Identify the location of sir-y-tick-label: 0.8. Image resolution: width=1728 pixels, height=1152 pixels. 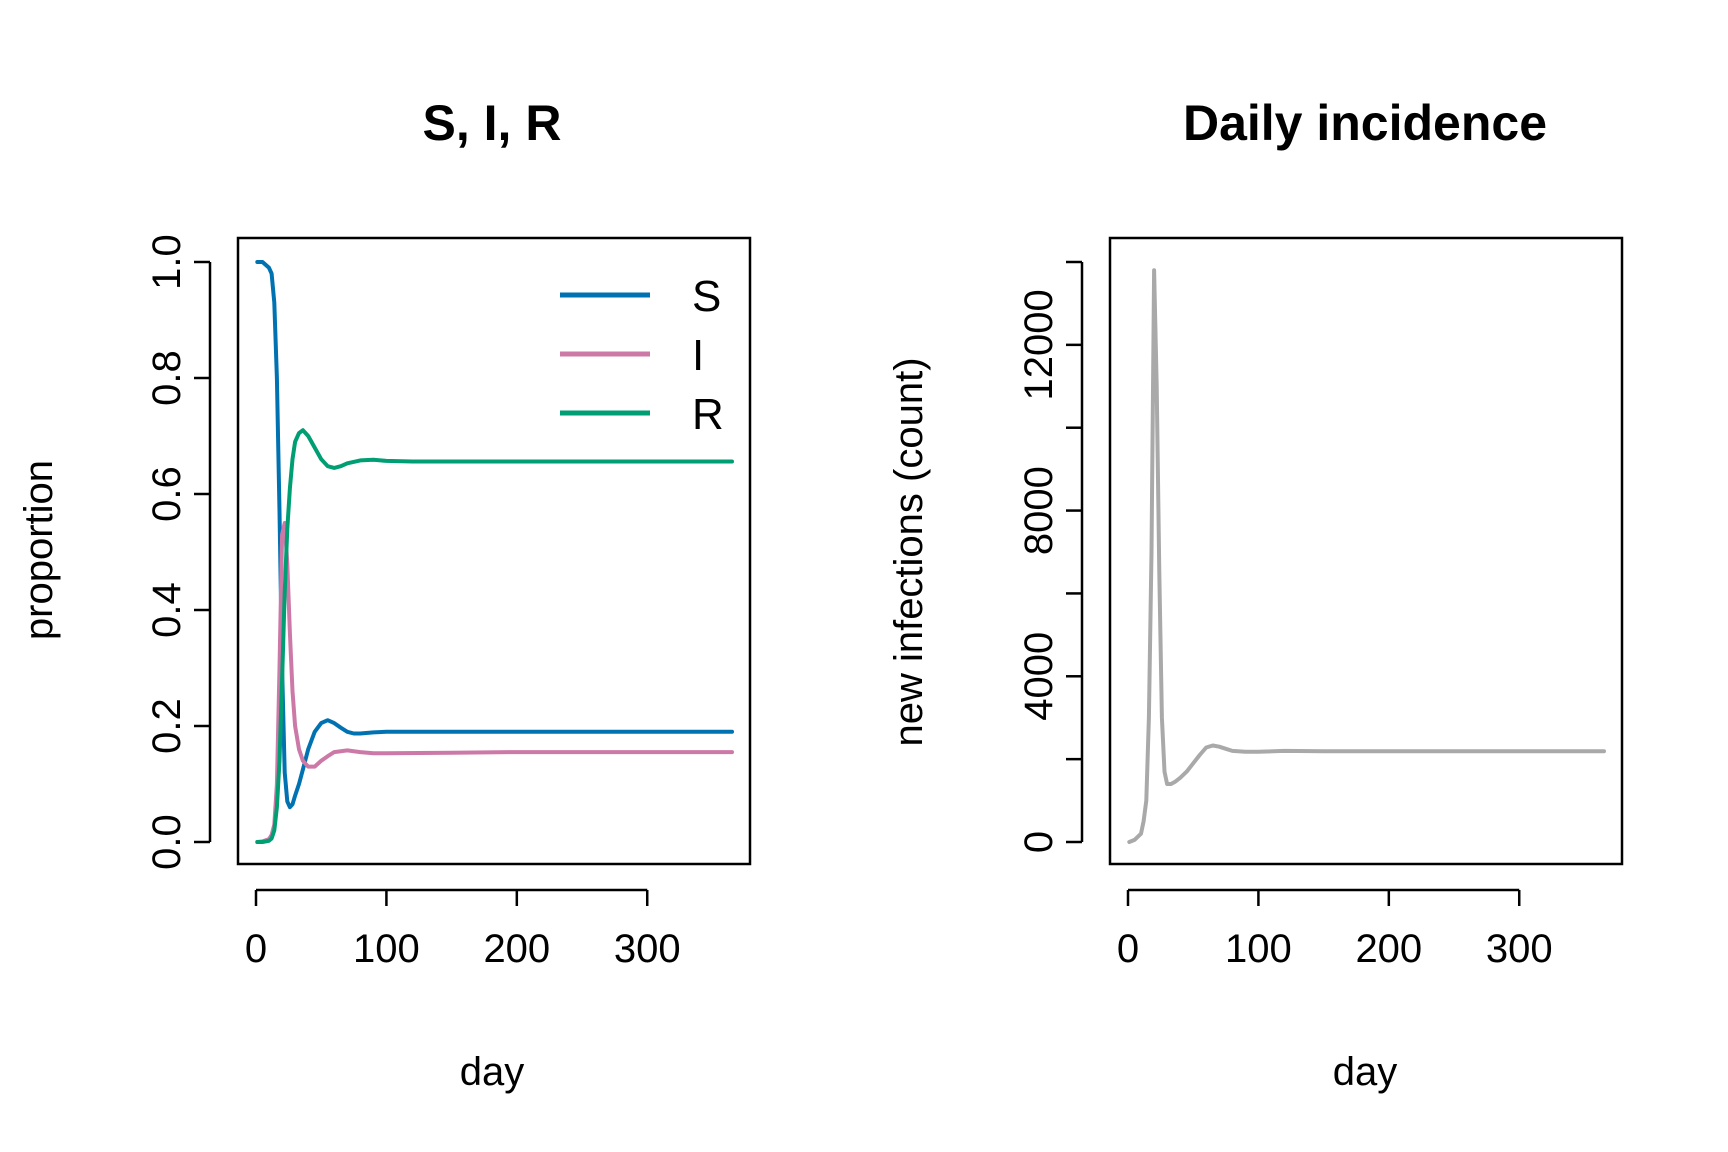
(167, 378).